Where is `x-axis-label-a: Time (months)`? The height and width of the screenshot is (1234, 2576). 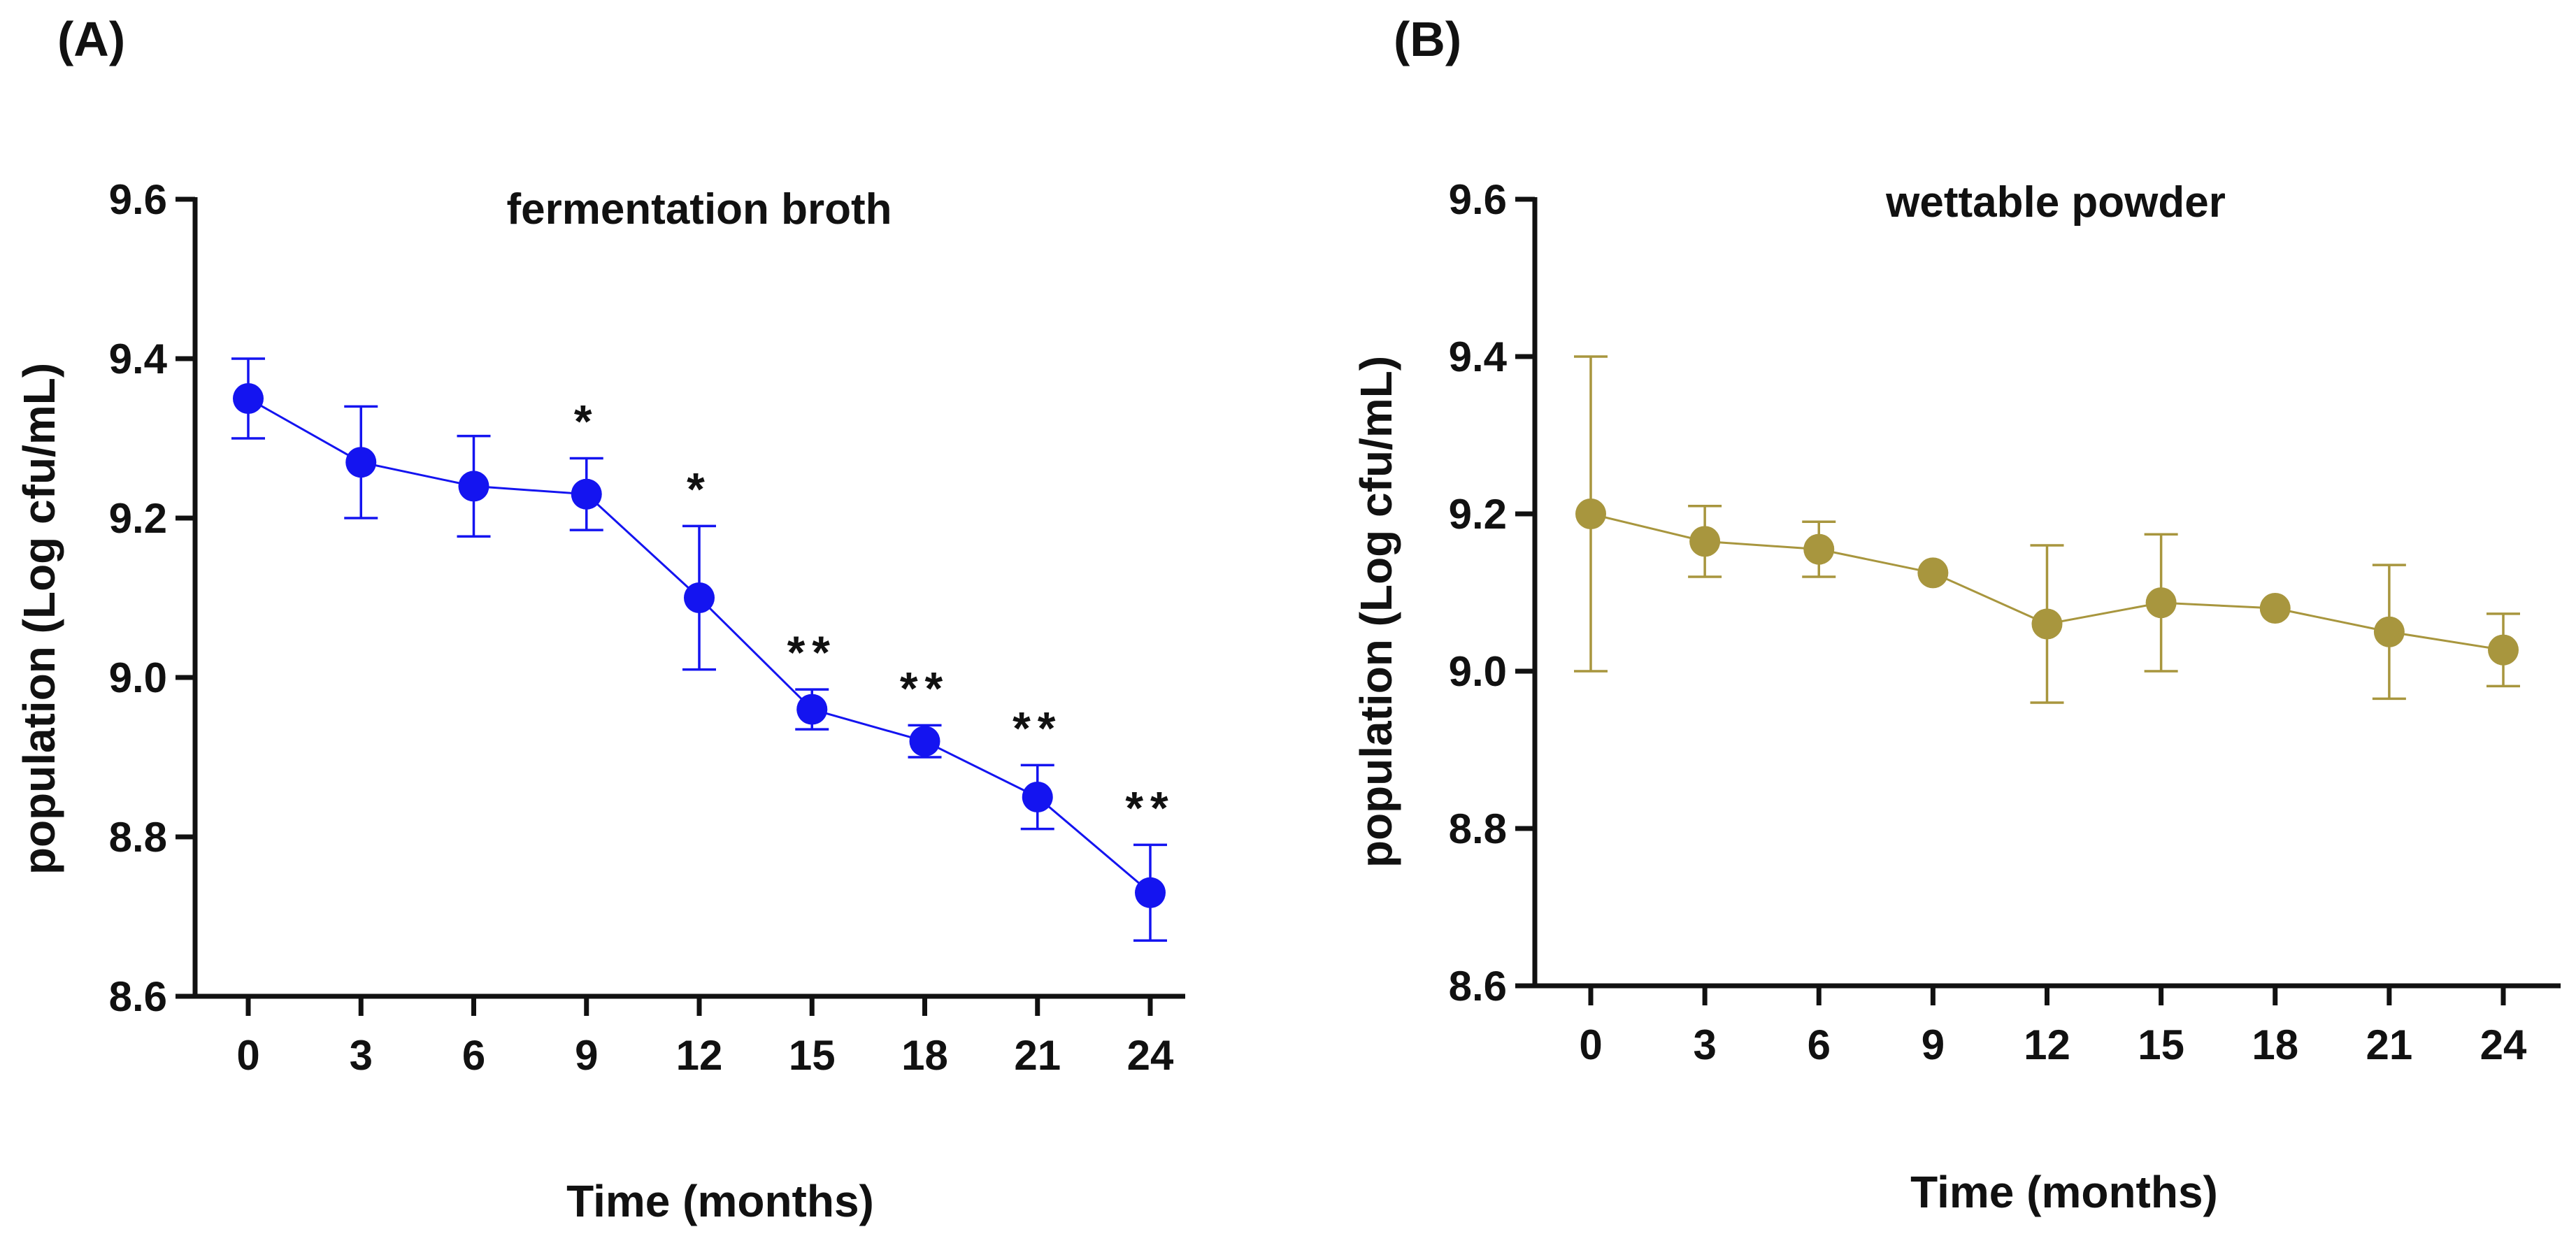 x-axis-label-a: Time (months) is located at coordinates (720, 1201).